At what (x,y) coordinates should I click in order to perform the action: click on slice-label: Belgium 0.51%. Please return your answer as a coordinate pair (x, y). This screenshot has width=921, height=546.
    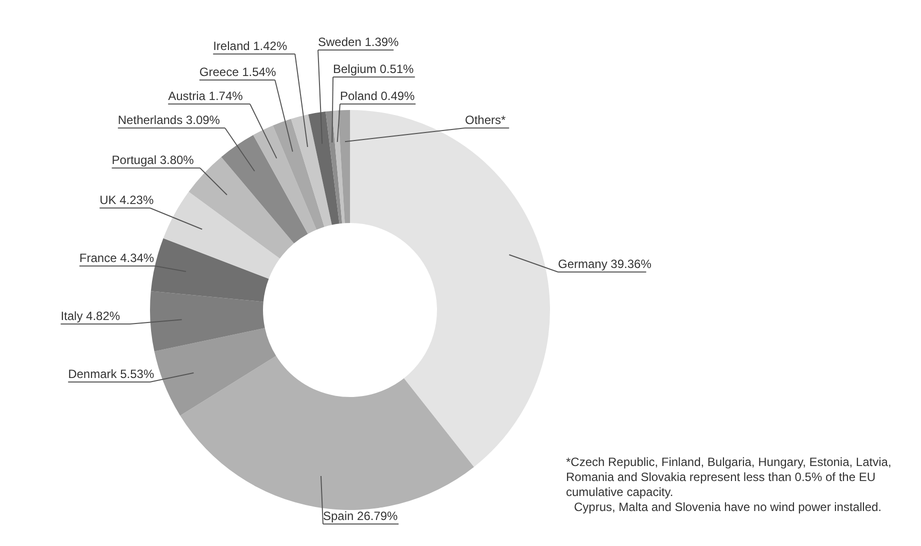
    Looking at the image, I should click on (373, 69).